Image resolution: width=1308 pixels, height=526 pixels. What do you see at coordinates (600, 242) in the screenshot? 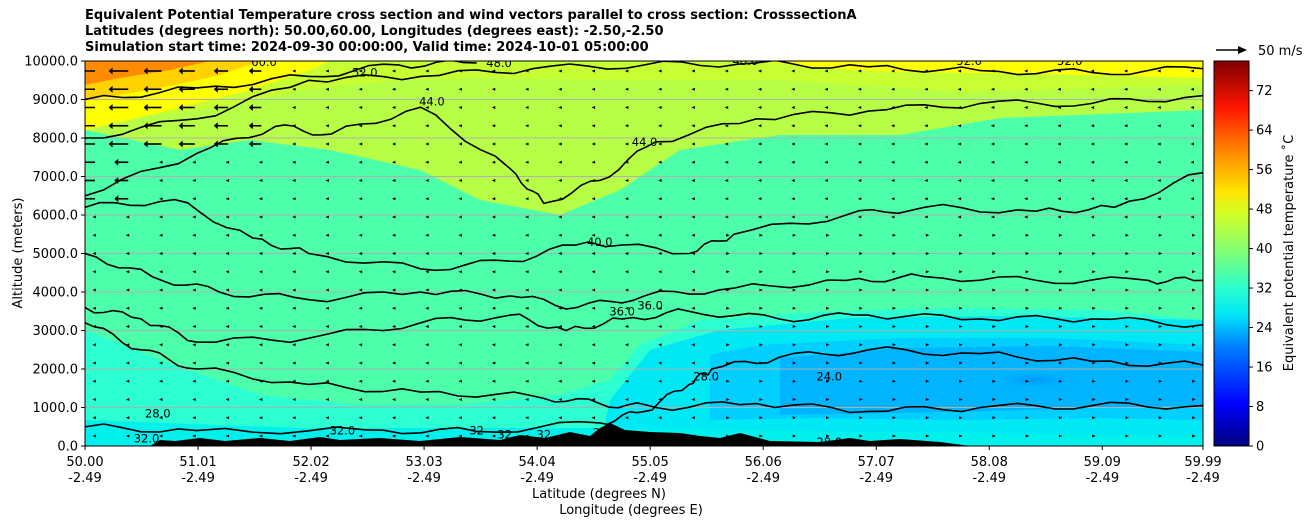
I see `contour-label: 40.0` at bounding box center [600, 242].